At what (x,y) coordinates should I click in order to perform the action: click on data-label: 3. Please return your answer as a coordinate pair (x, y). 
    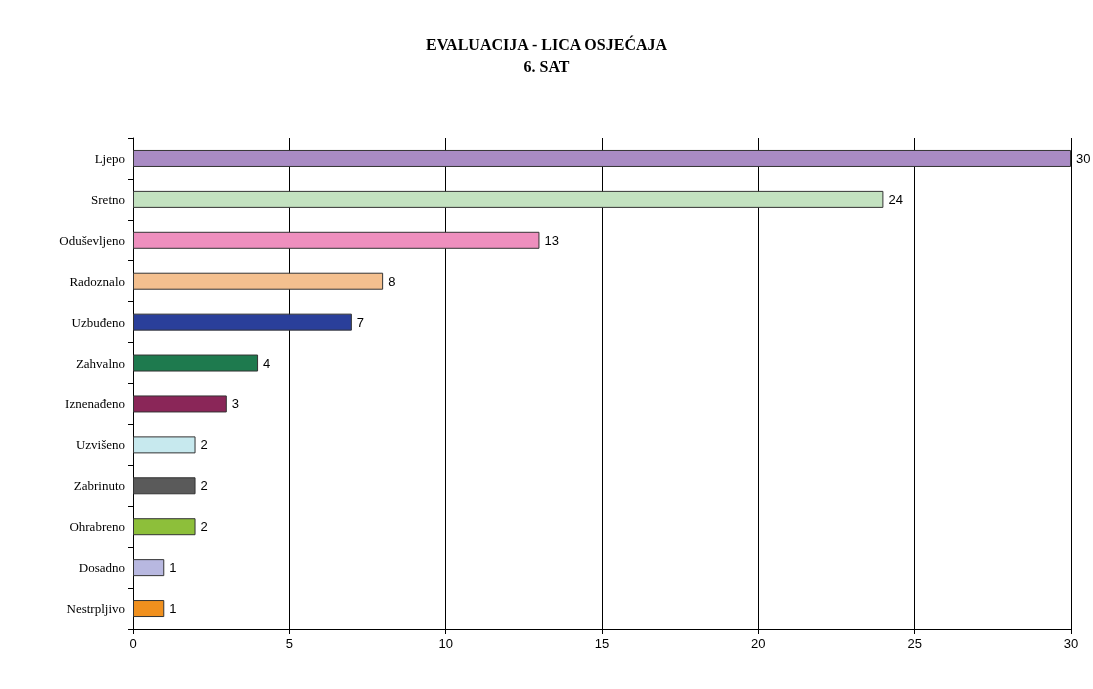
    Looking at the image, I should click on (235, 404).